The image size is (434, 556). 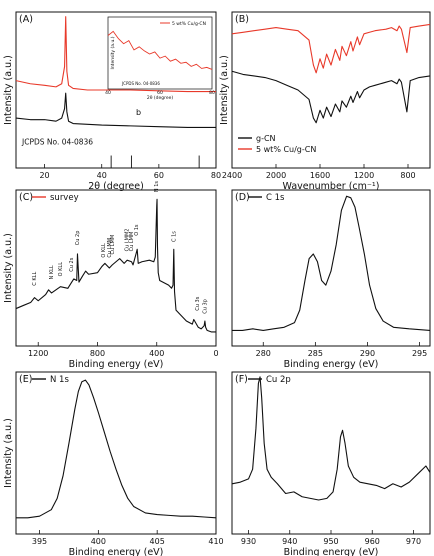 I want to click on x-tick-label: 2000, so click(x=276, y=175).